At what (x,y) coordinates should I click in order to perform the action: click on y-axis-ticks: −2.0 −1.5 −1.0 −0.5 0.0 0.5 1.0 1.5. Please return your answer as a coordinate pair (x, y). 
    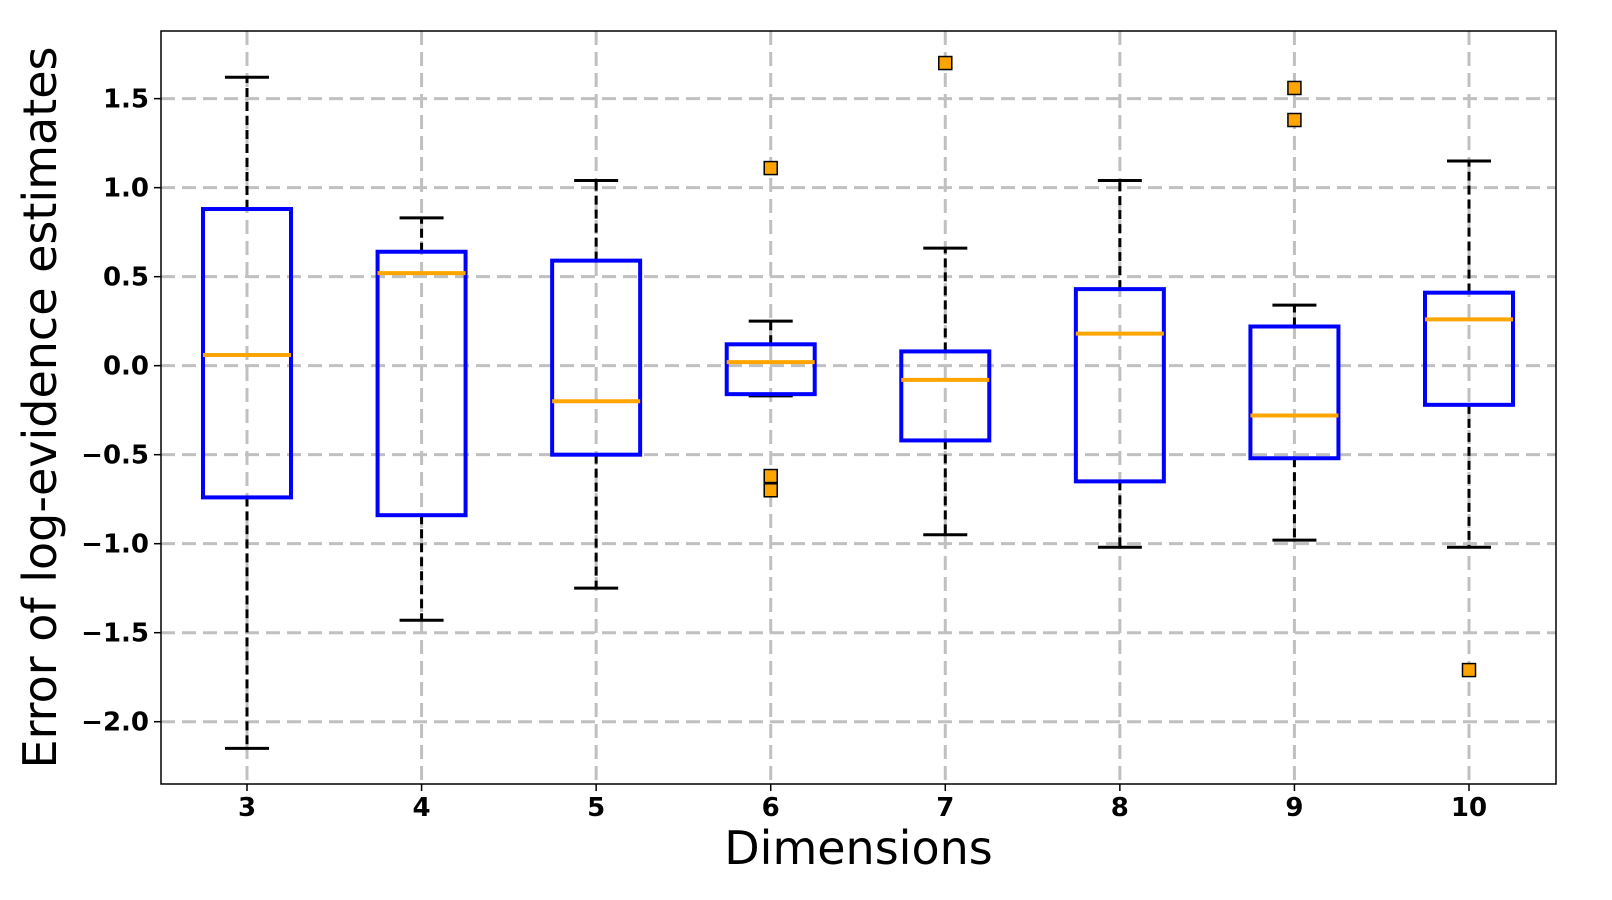
    Looking at the image, I should click on (121, 411).